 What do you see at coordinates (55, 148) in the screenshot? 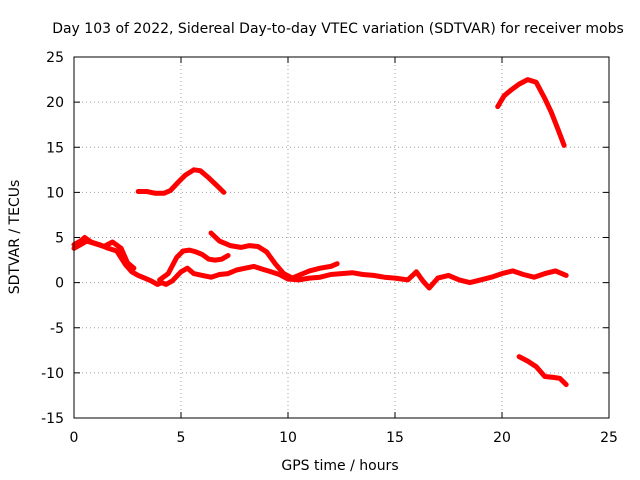
I see `y-tick-label: 15` at bounding box center [55, 148].